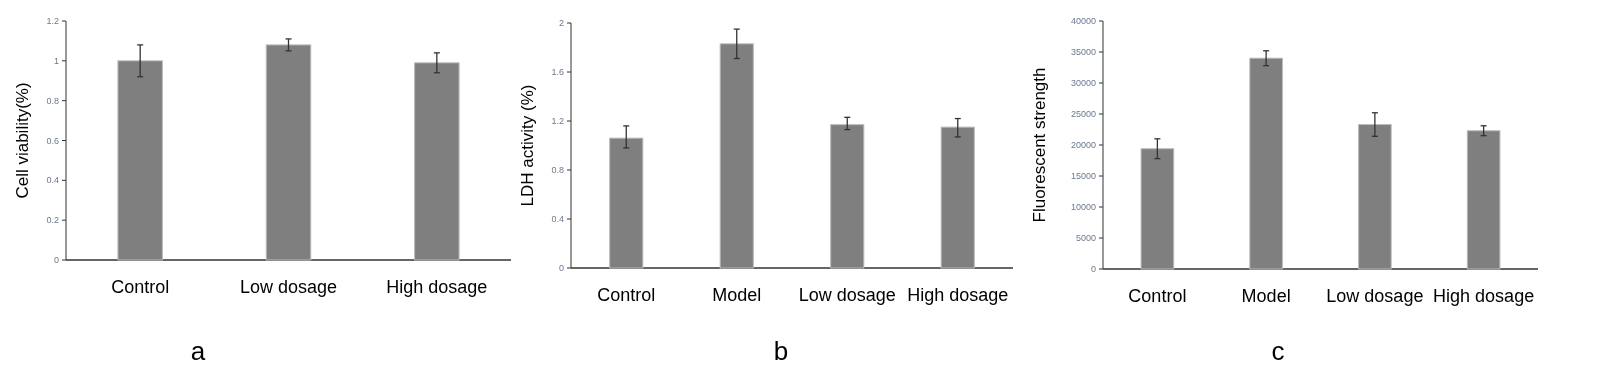  I want to click on text: a, so click(198, 351).